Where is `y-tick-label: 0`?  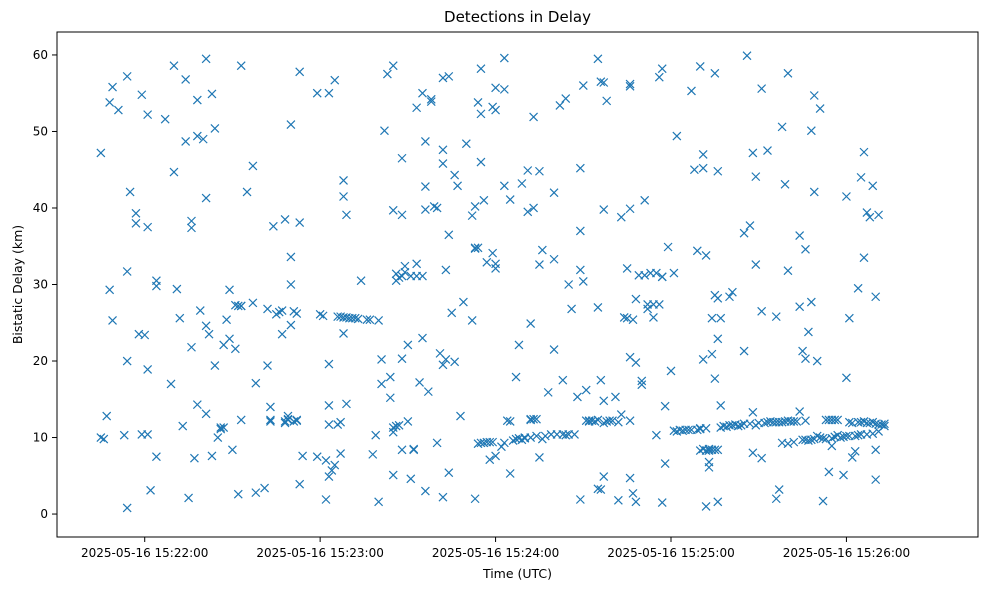 y-tick-label: 0 is located at coordinates (44, 514).